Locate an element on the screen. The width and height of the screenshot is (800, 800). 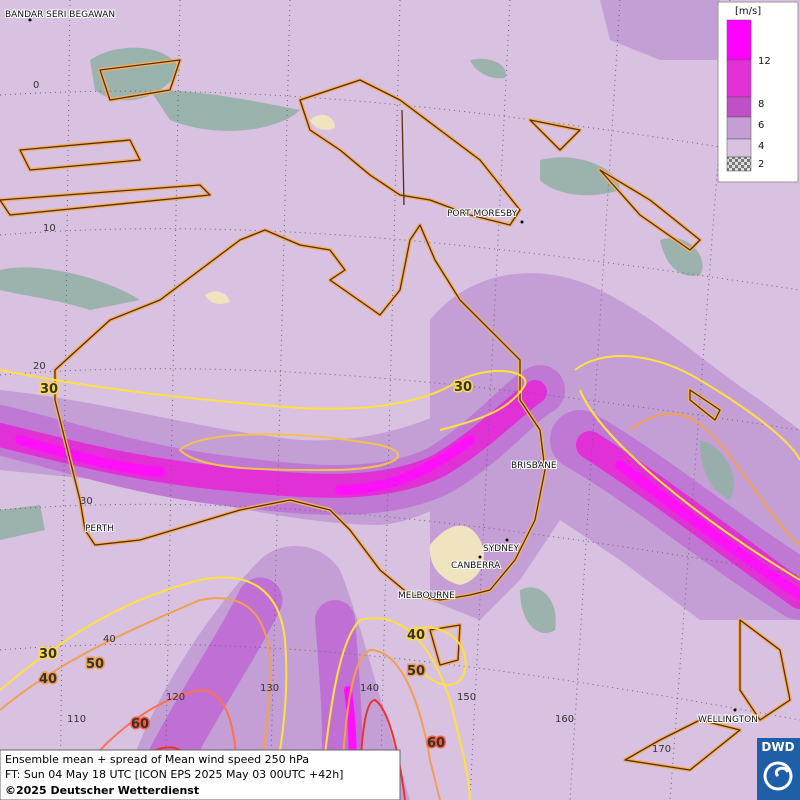
grid-label: 40 is located at coordinates (109, 639).